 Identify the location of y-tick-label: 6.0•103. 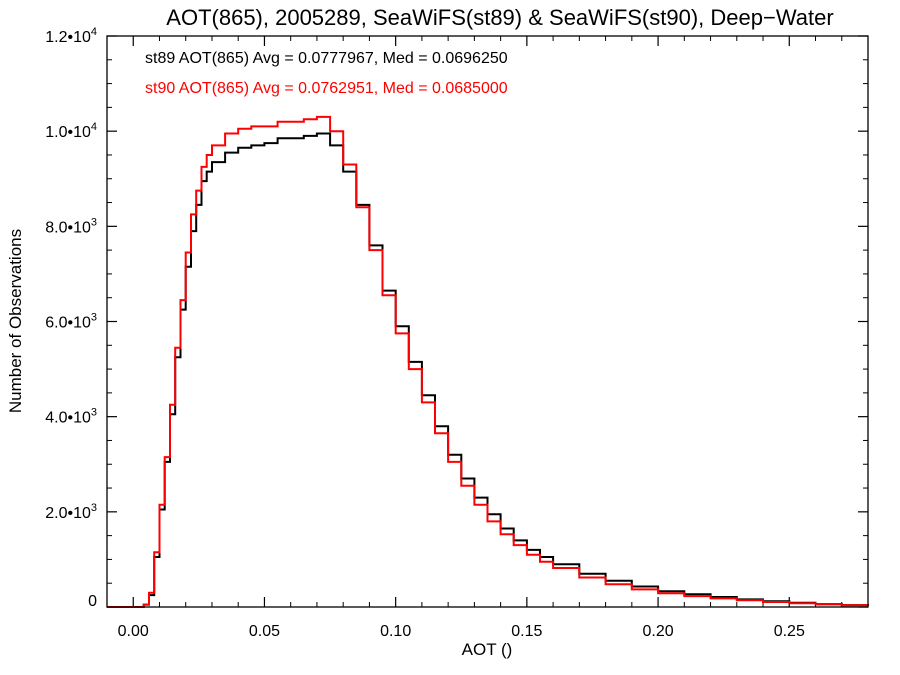
(71, 322).